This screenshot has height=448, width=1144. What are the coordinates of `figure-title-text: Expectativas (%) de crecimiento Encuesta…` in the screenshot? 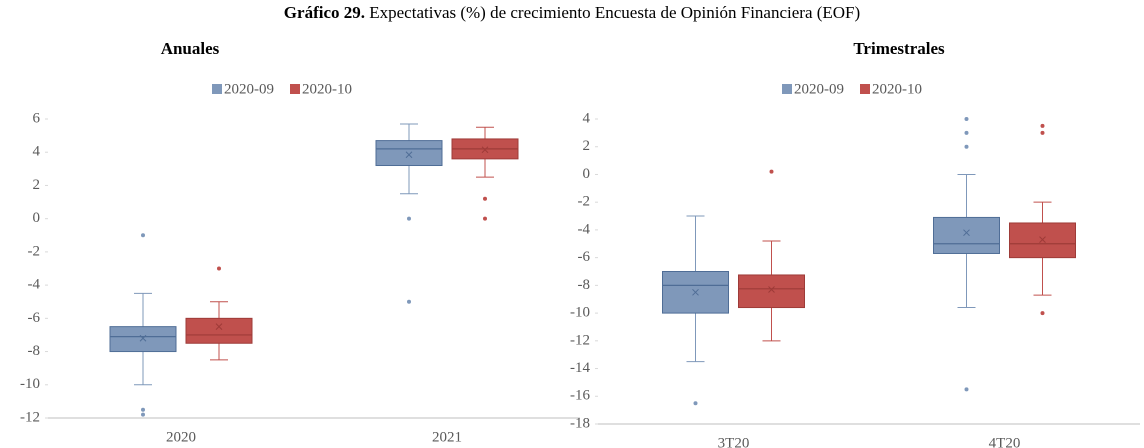 It's located at (614, 12).